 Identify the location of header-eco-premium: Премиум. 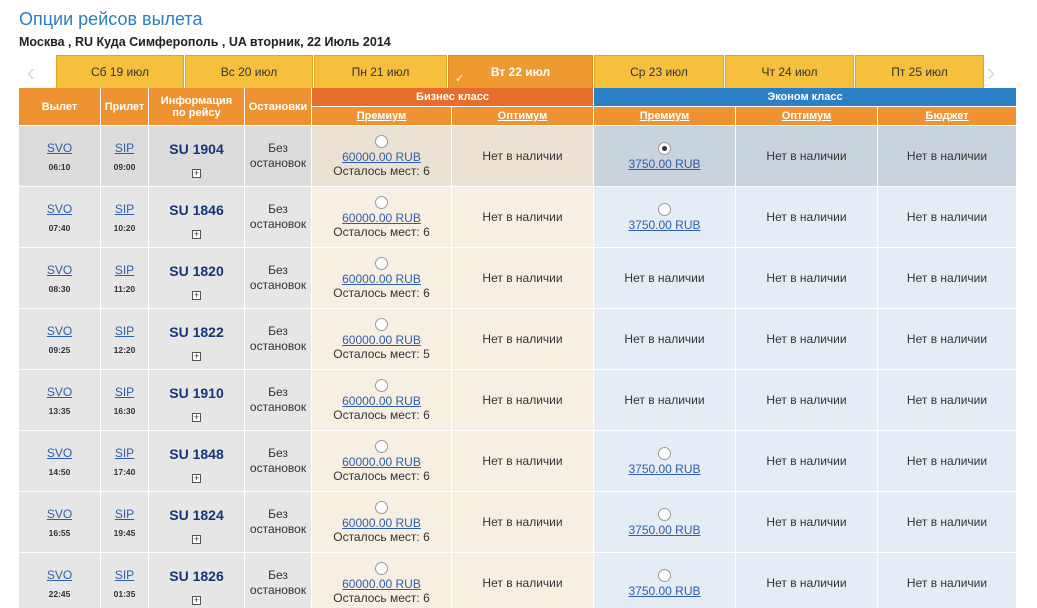
(665, 116).